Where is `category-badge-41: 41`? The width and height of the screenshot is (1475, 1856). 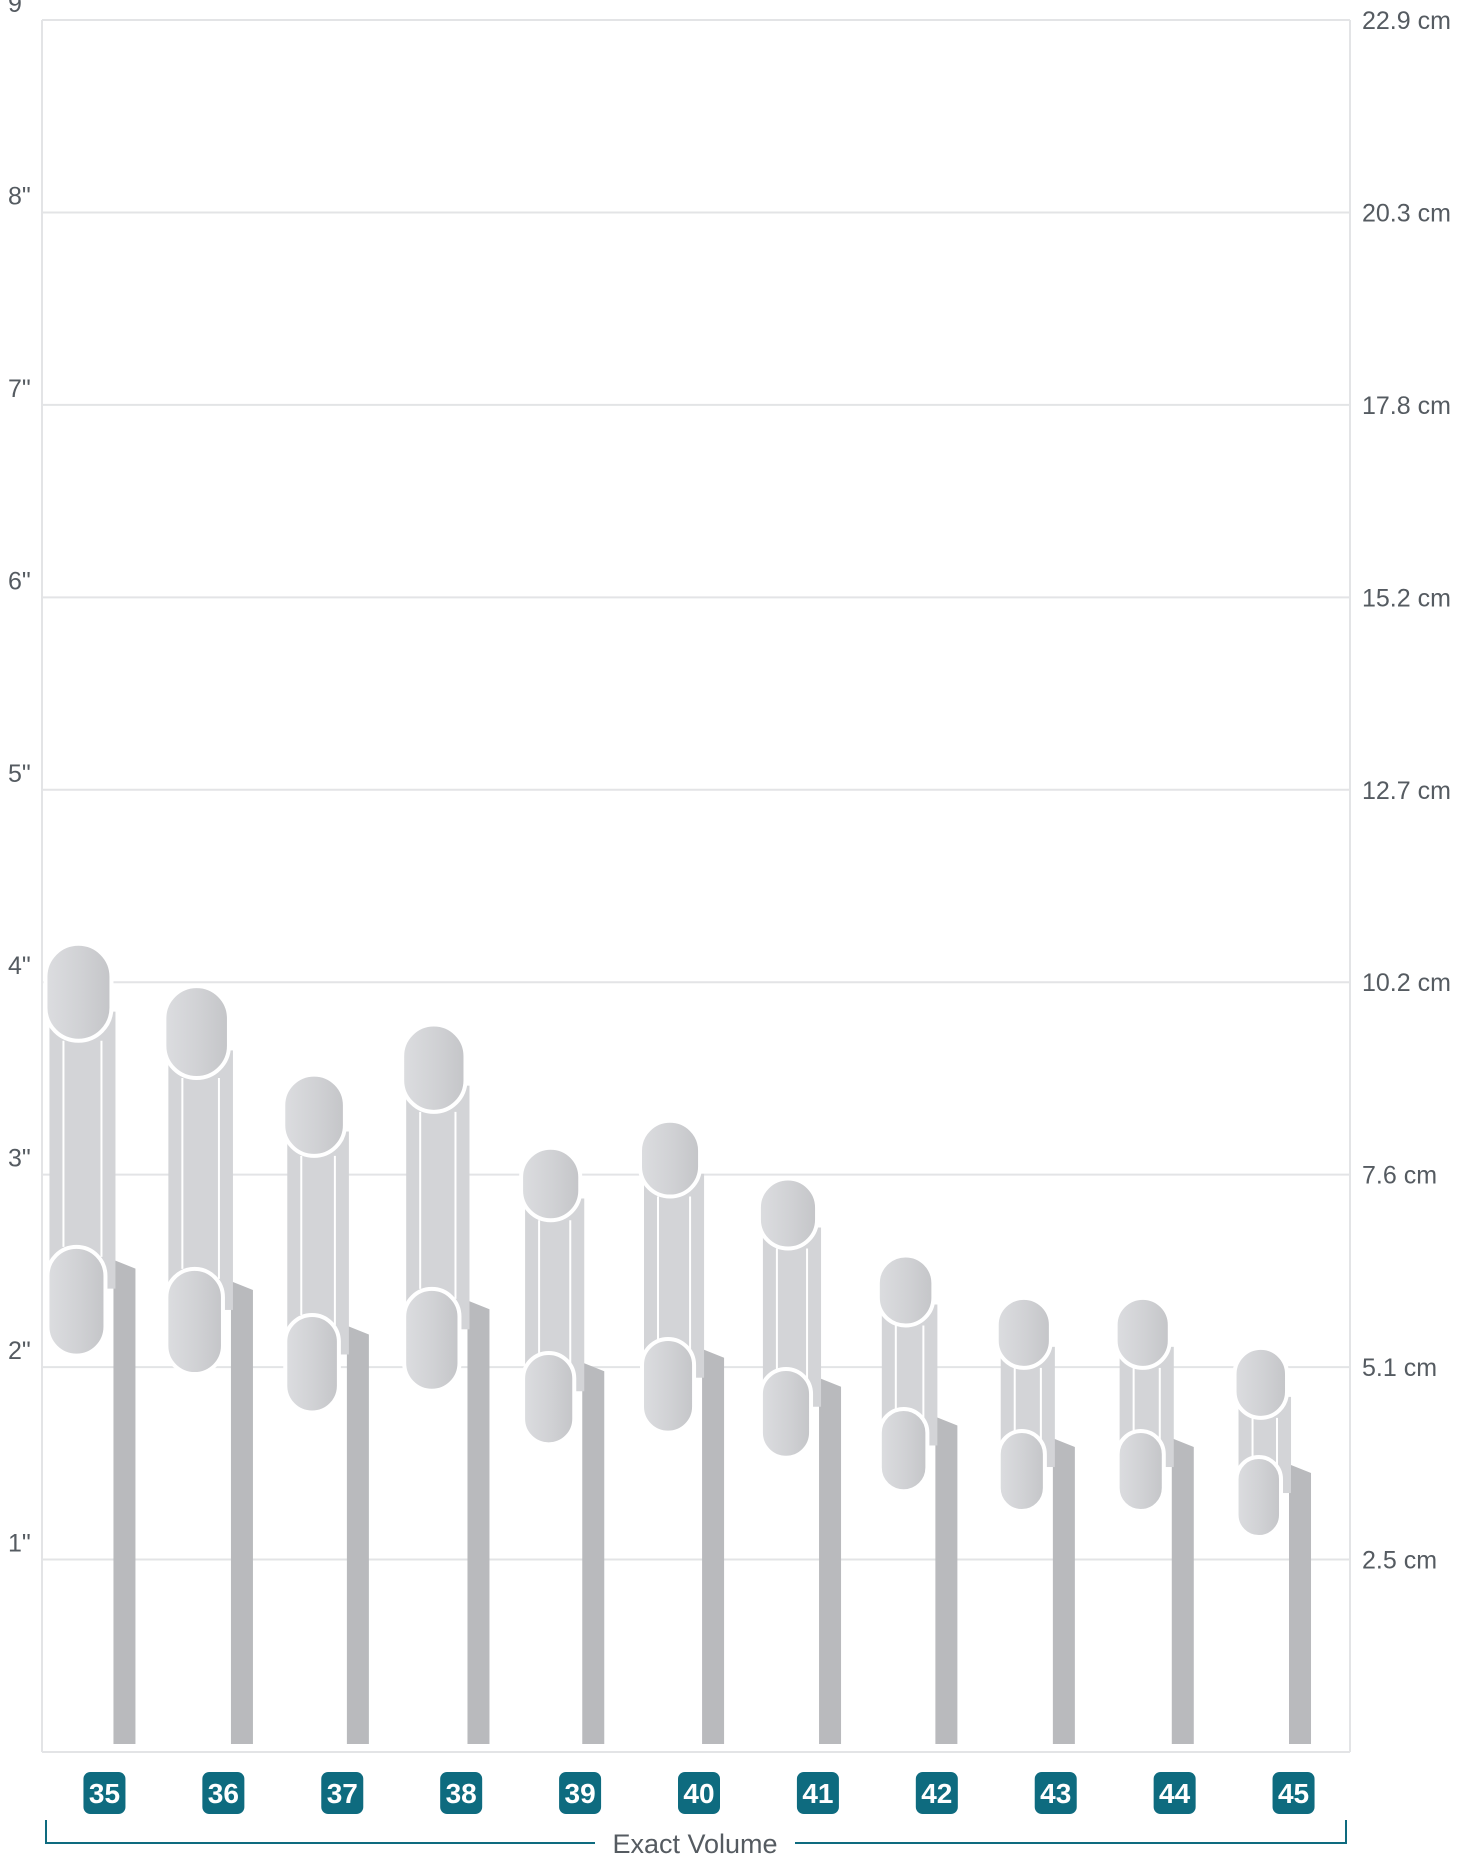
category-badge-41: 41 is located at coordinates (817, 1793).